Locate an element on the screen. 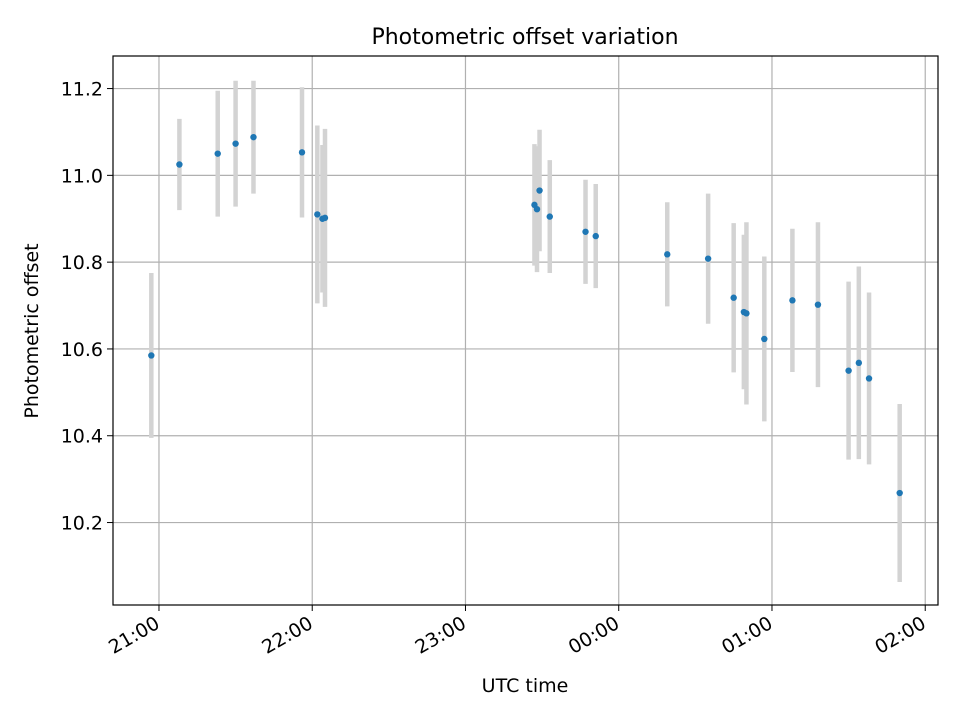  x-axis-label: UTC time is located at coordinates (525, 686).